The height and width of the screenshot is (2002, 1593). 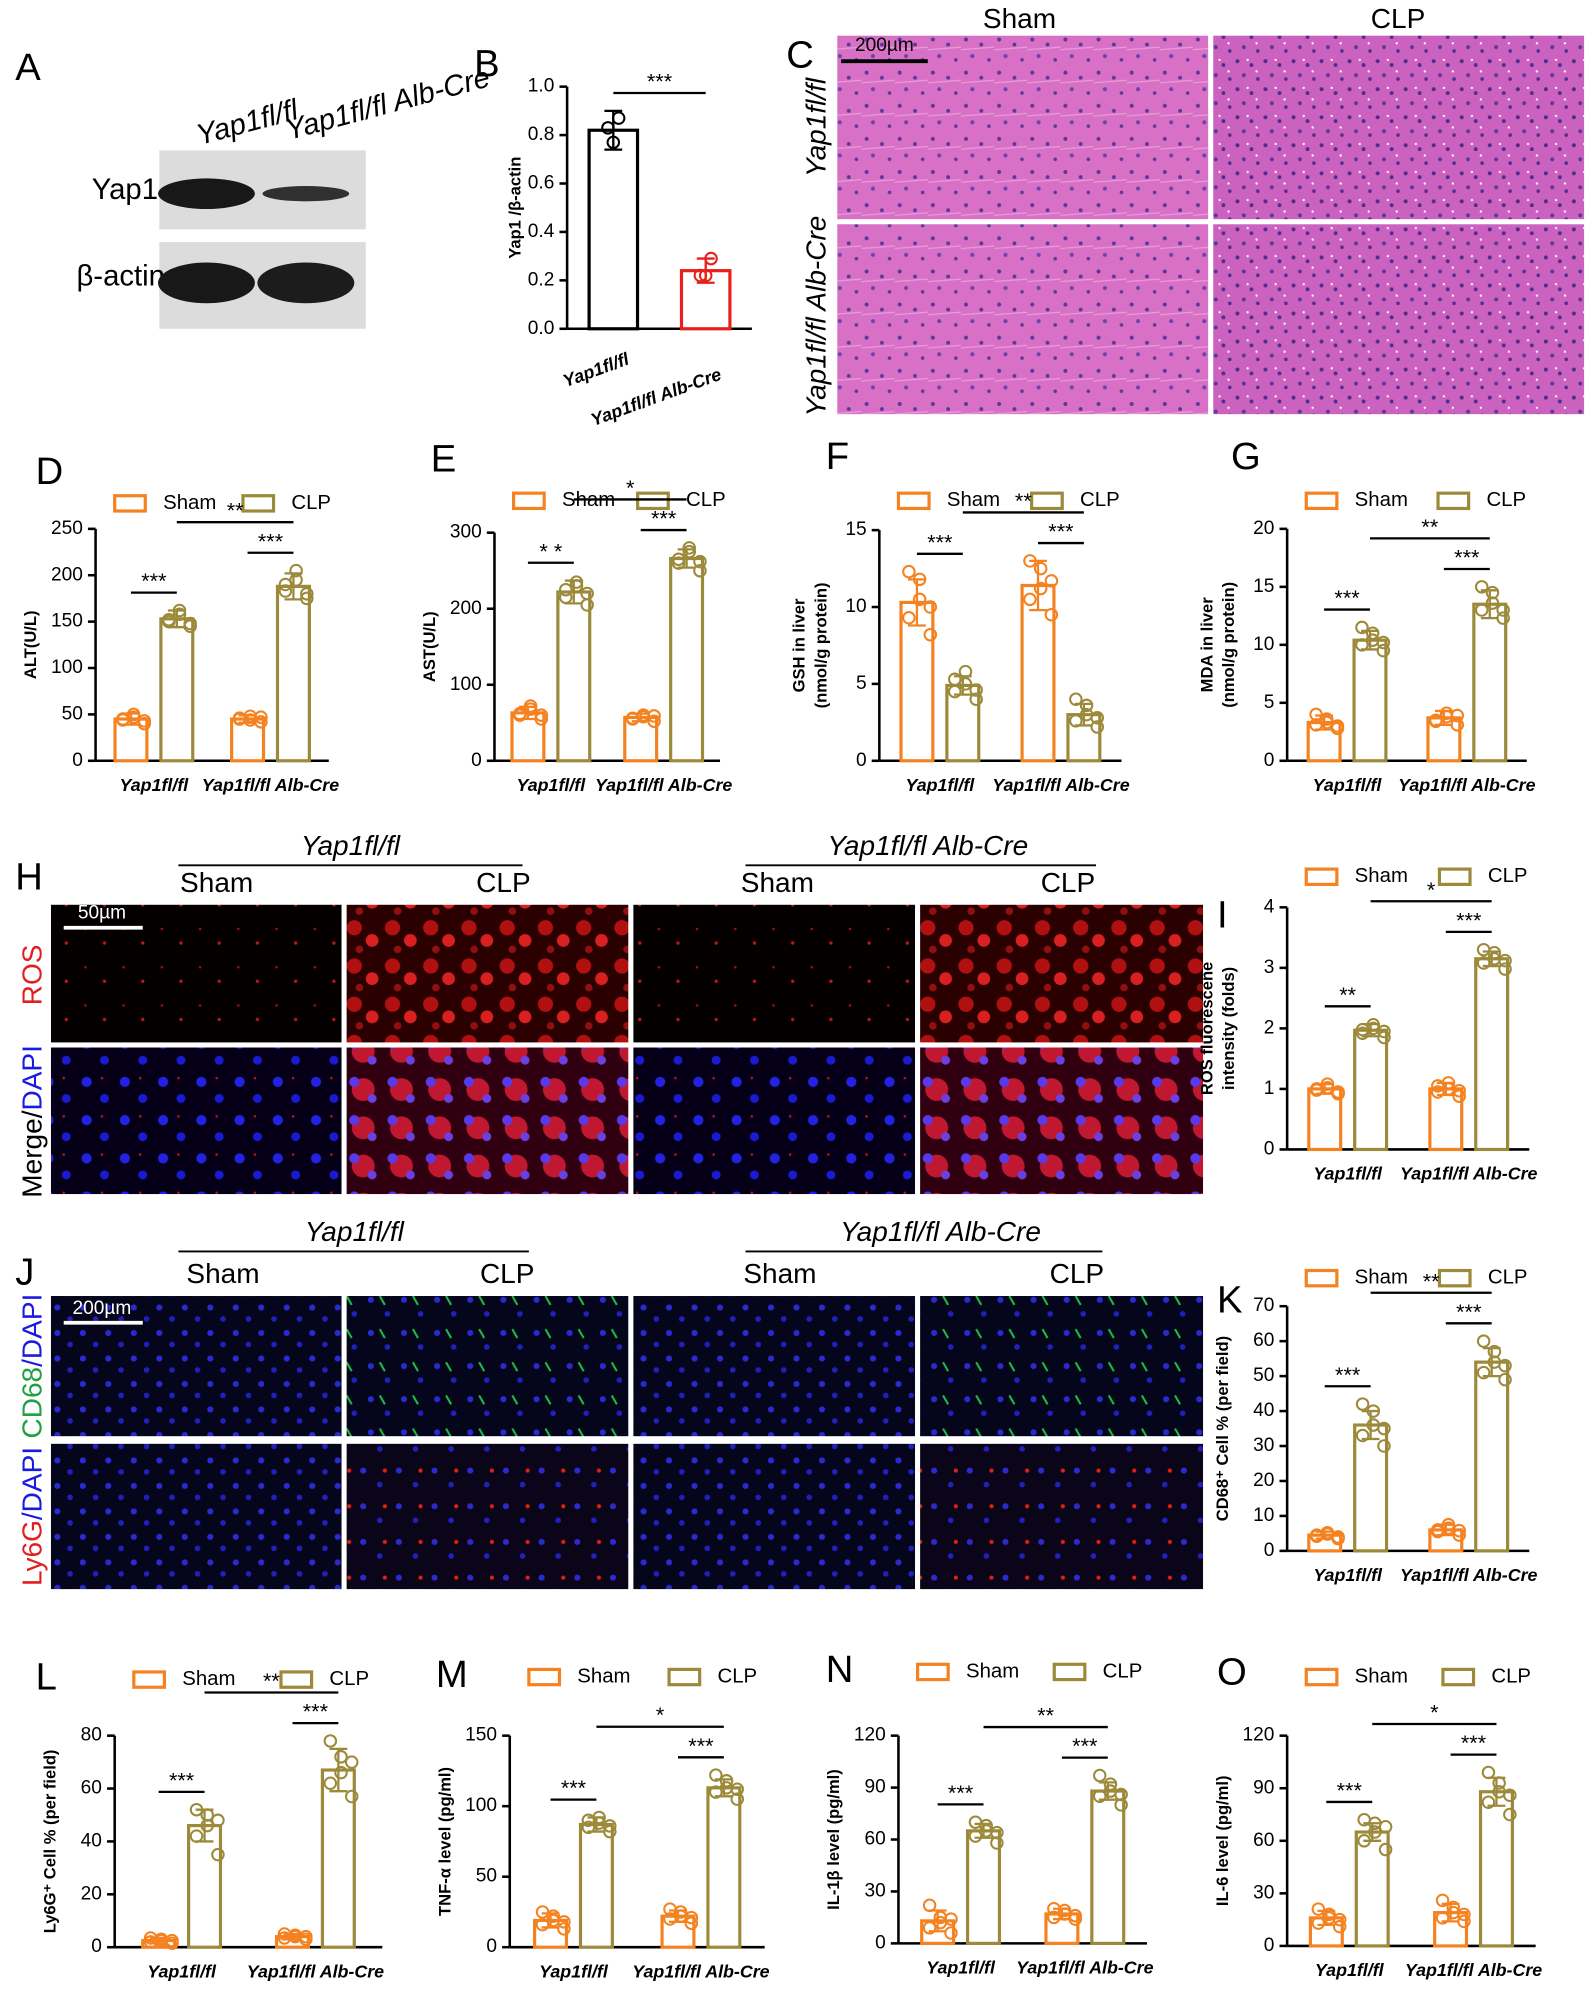 I want to click on panel-label: J, so click(x=24, y=1271).